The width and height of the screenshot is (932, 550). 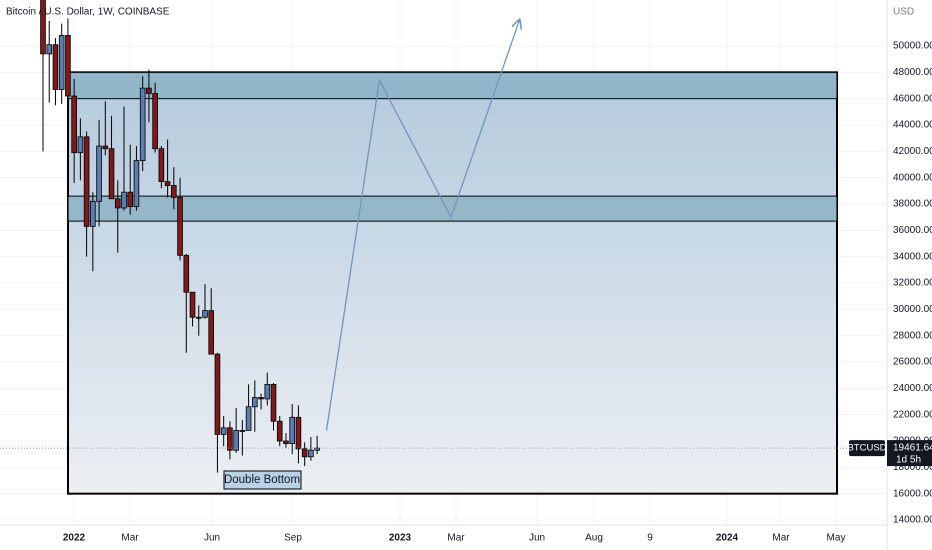 What do you see at coordinates (74, 538) in the screenshot?
I see `x-tick-label: 2022` at bounding box center [74, 538].